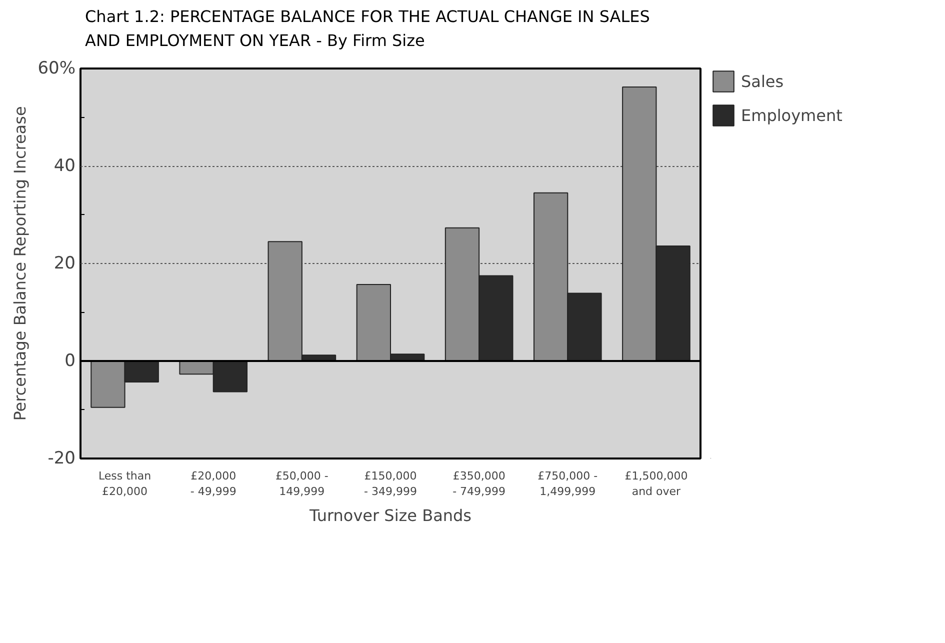 This screenshot has width=945, height=643. What do you see at coordinates (65, 264) in the screenshot?
I see `y-tick-label: 20` at bounding box center [65, 264].